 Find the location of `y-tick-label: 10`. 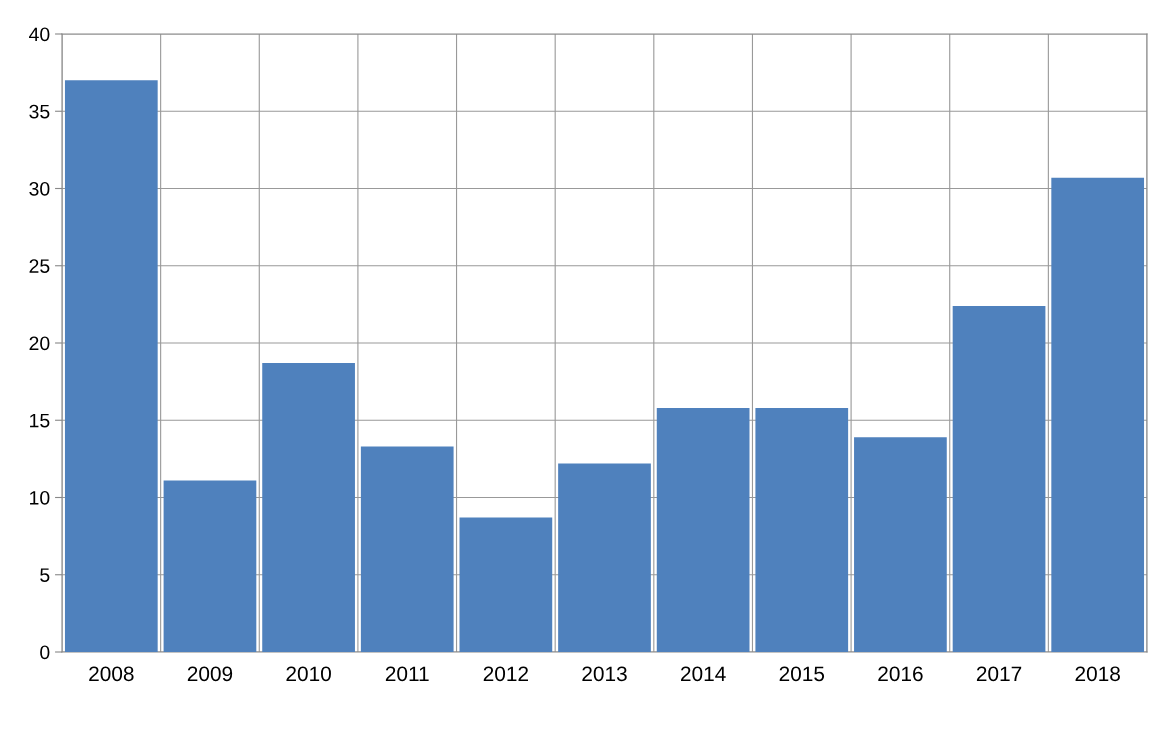

y-tick-label: 10 is located at coordinates (40, 497).